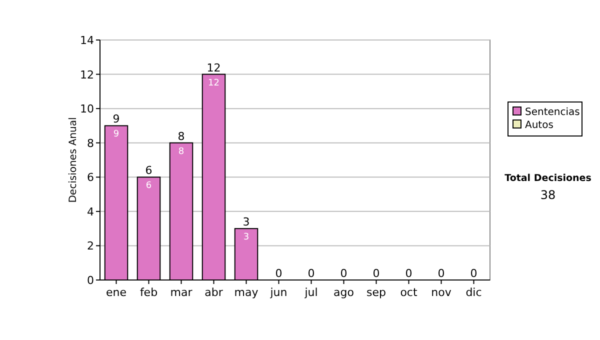 The height and width of the screenshot is (340, 600). What do you see at coordinates (90, 280) in the screenshot?
I see `y-tick-label: 0` at bounding box center [90, 280].